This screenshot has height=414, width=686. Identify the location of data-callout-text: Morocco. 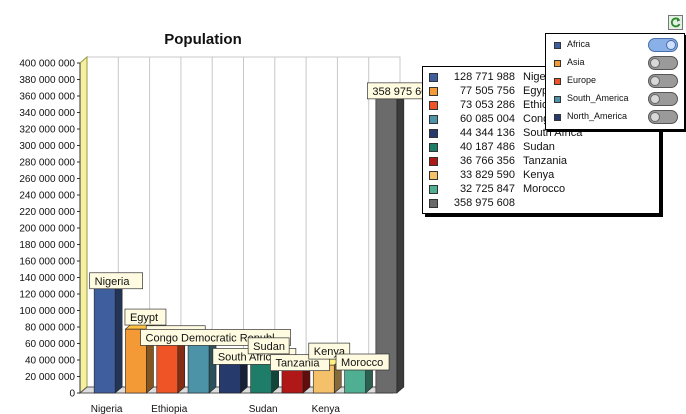
(362, 363).